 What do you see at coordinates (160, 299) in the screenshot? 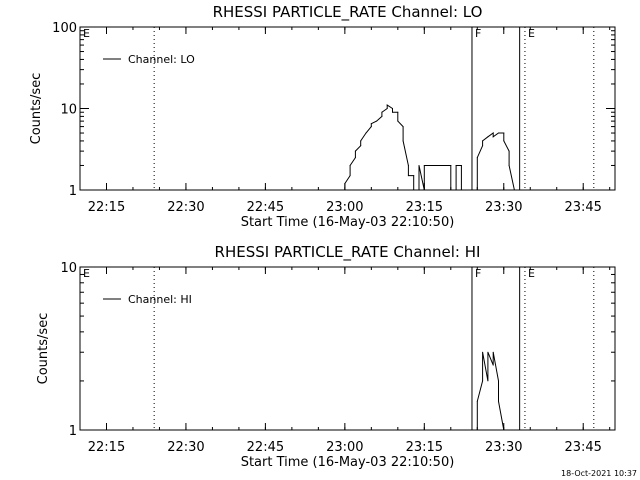
I see `legend-label: Channel: HI` at bounding box center [160, 299].